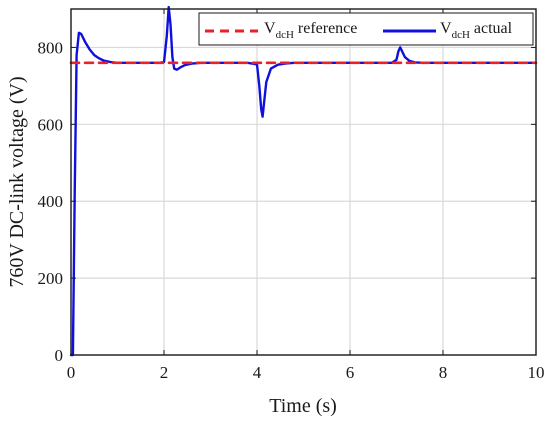 This screenshot has width=550, height=423. I want to click on y-tick-label: 800, so click(51, 47).